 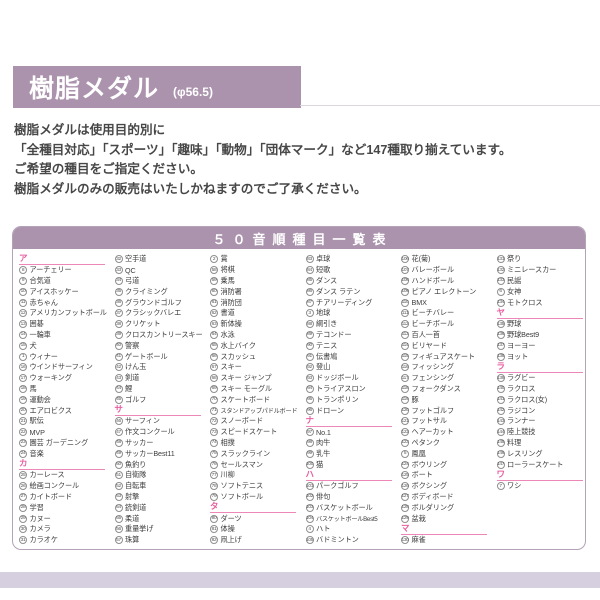 I want to click on item-label: 乗馬, so click(x=227, y=280).